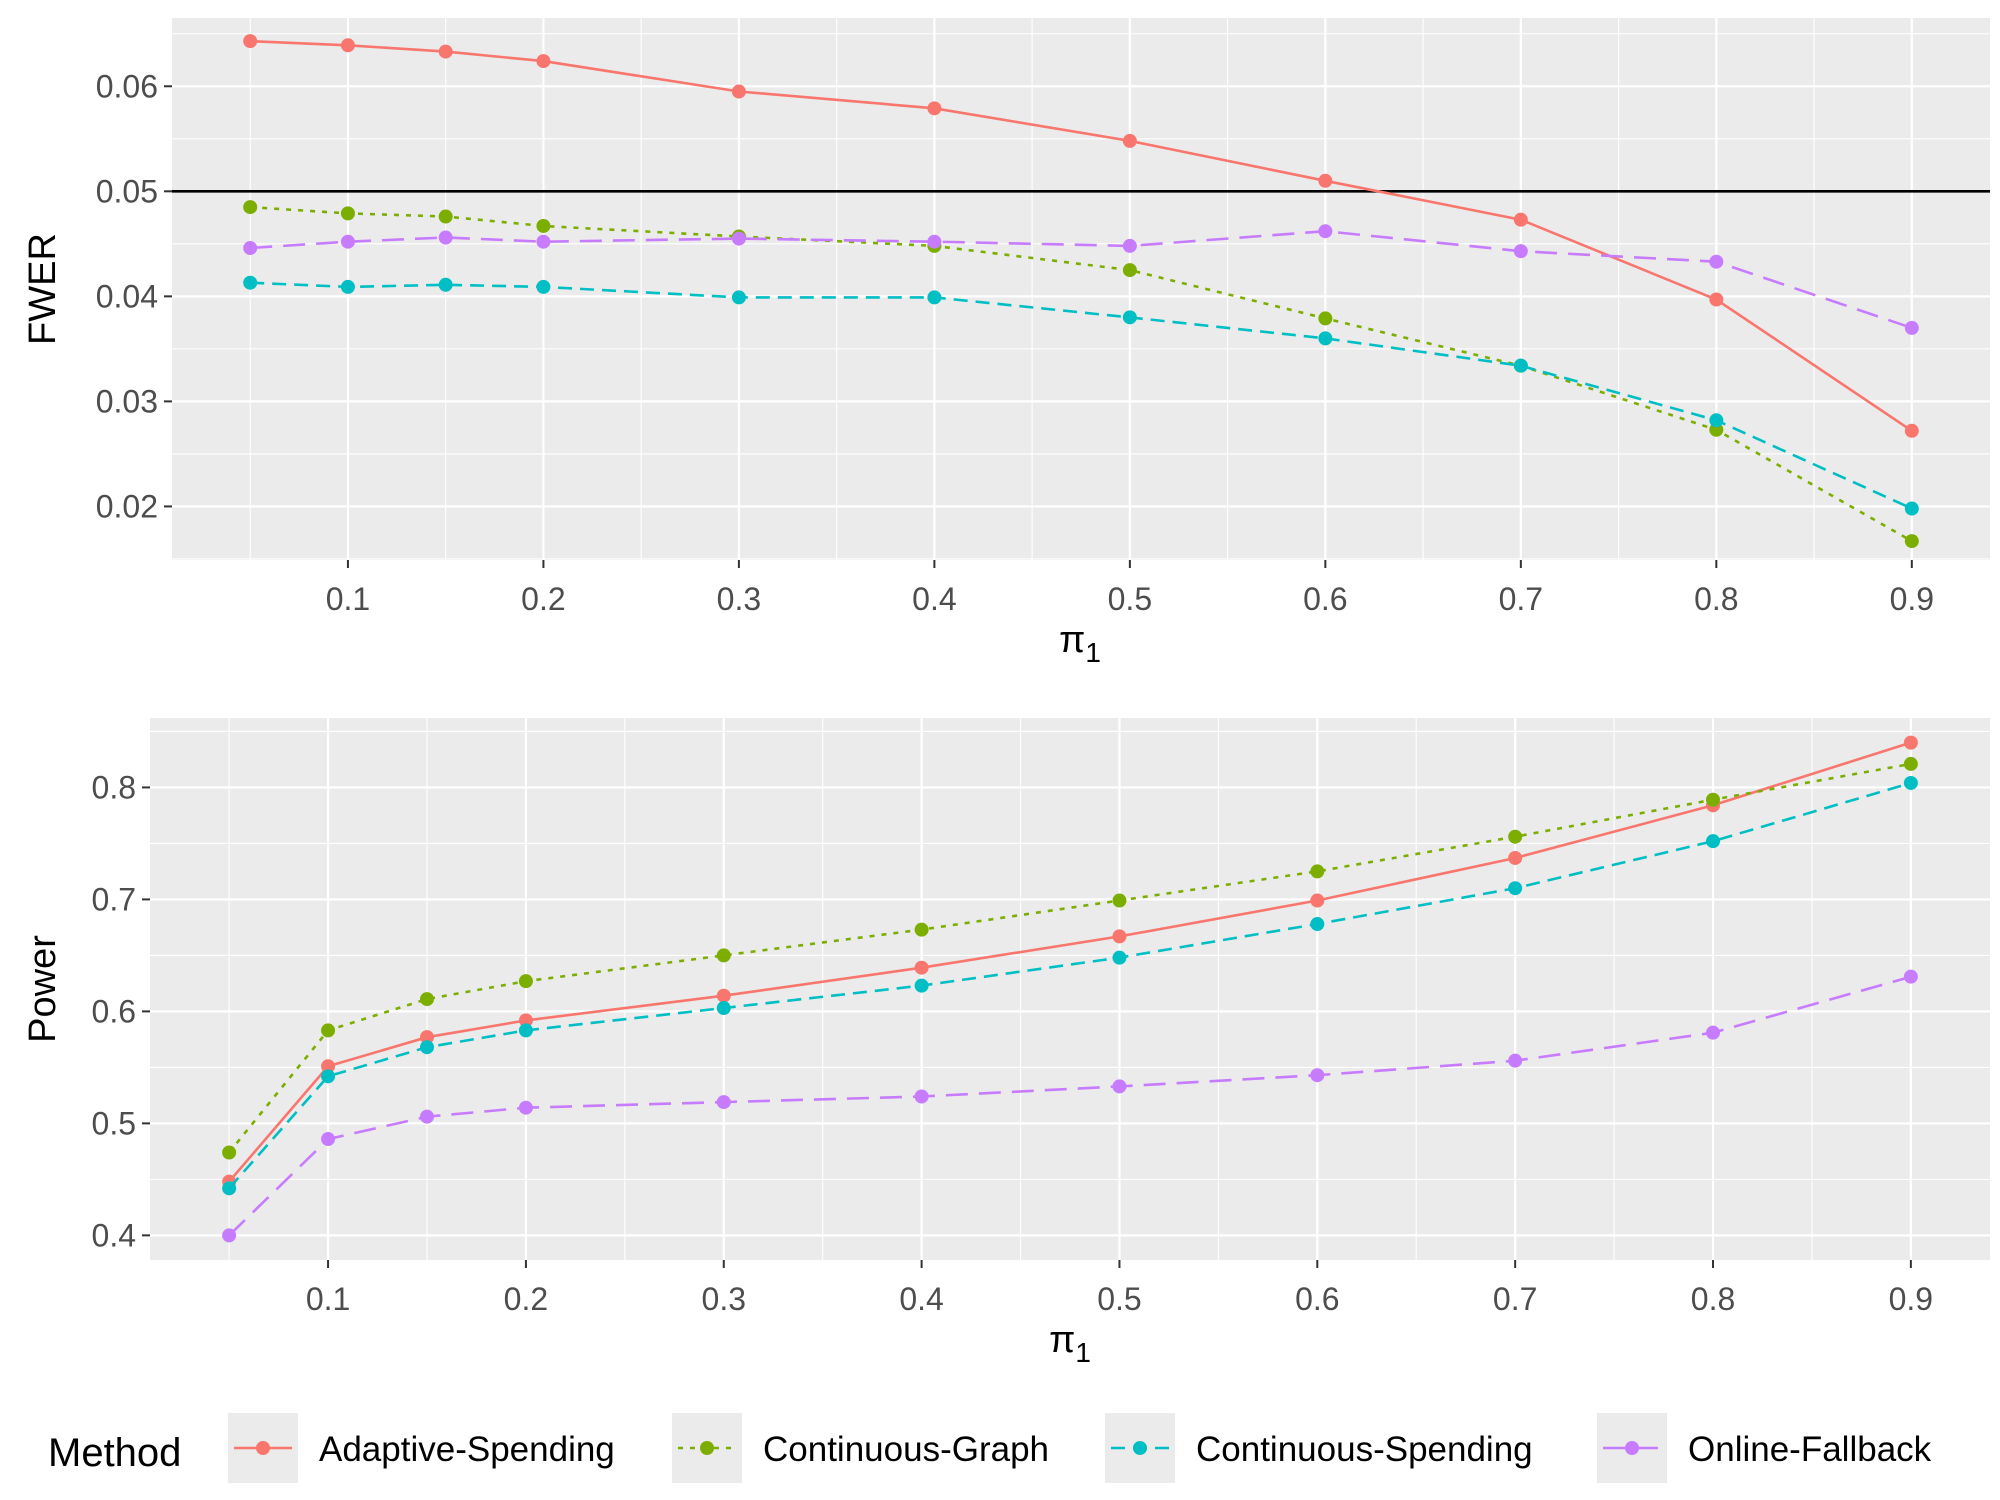 The height and width of the screenshot is (1500, 2000). Describe the element at coordinates (724, 1299) in the screenshot. I see `x-tick-label: 0.3` at that location.